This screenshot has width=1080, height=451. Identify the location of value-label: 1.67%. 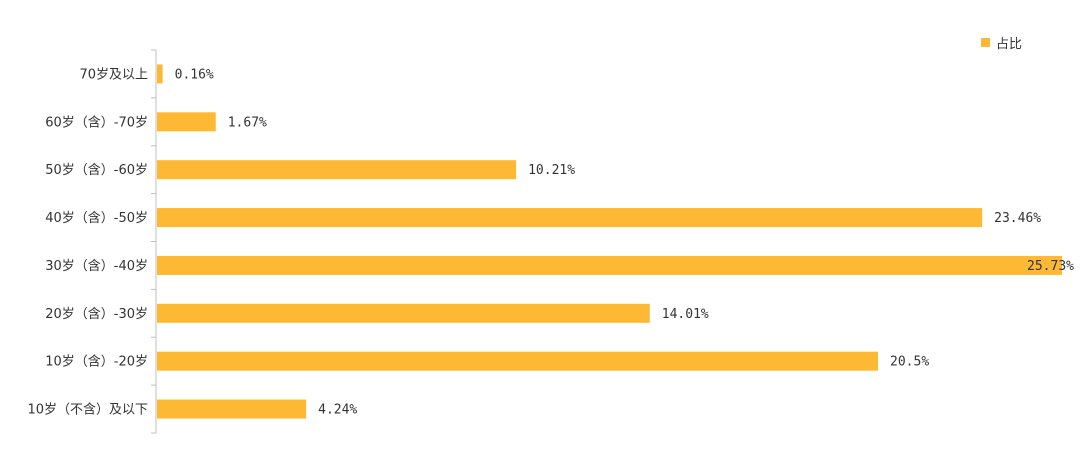
(247, 122).